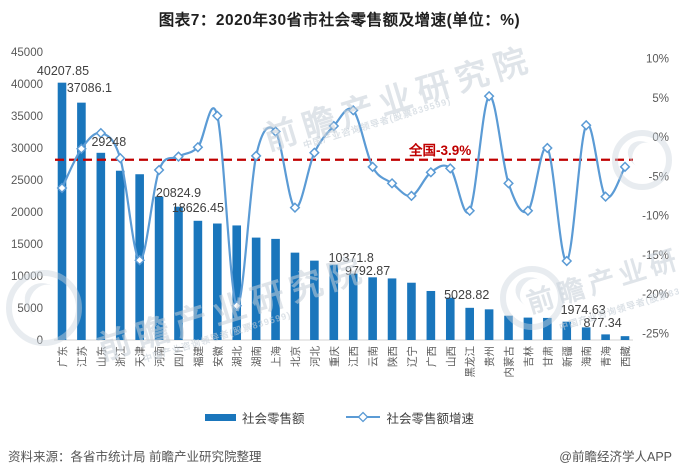 This screenshot has height=474, width=679. Describe the element at coordinates (353, 306) in the screenshot. I see `bar-江西` at that location.